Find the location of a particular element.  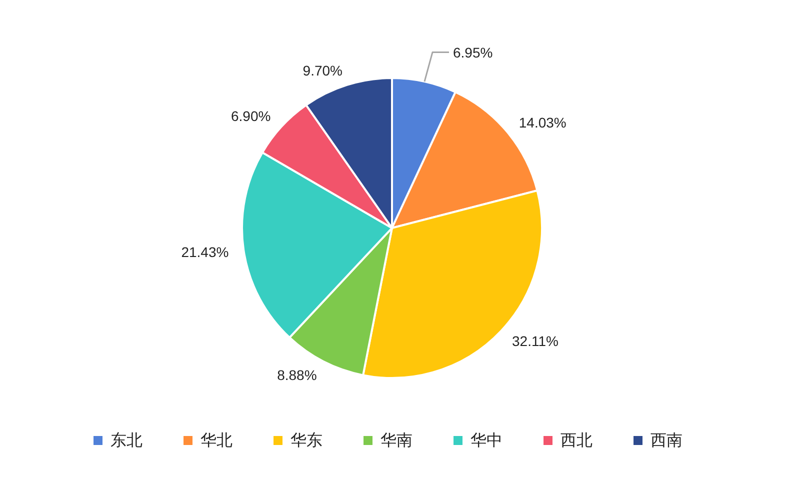

legend-label: 西南 is located at coordinates (666, 441).